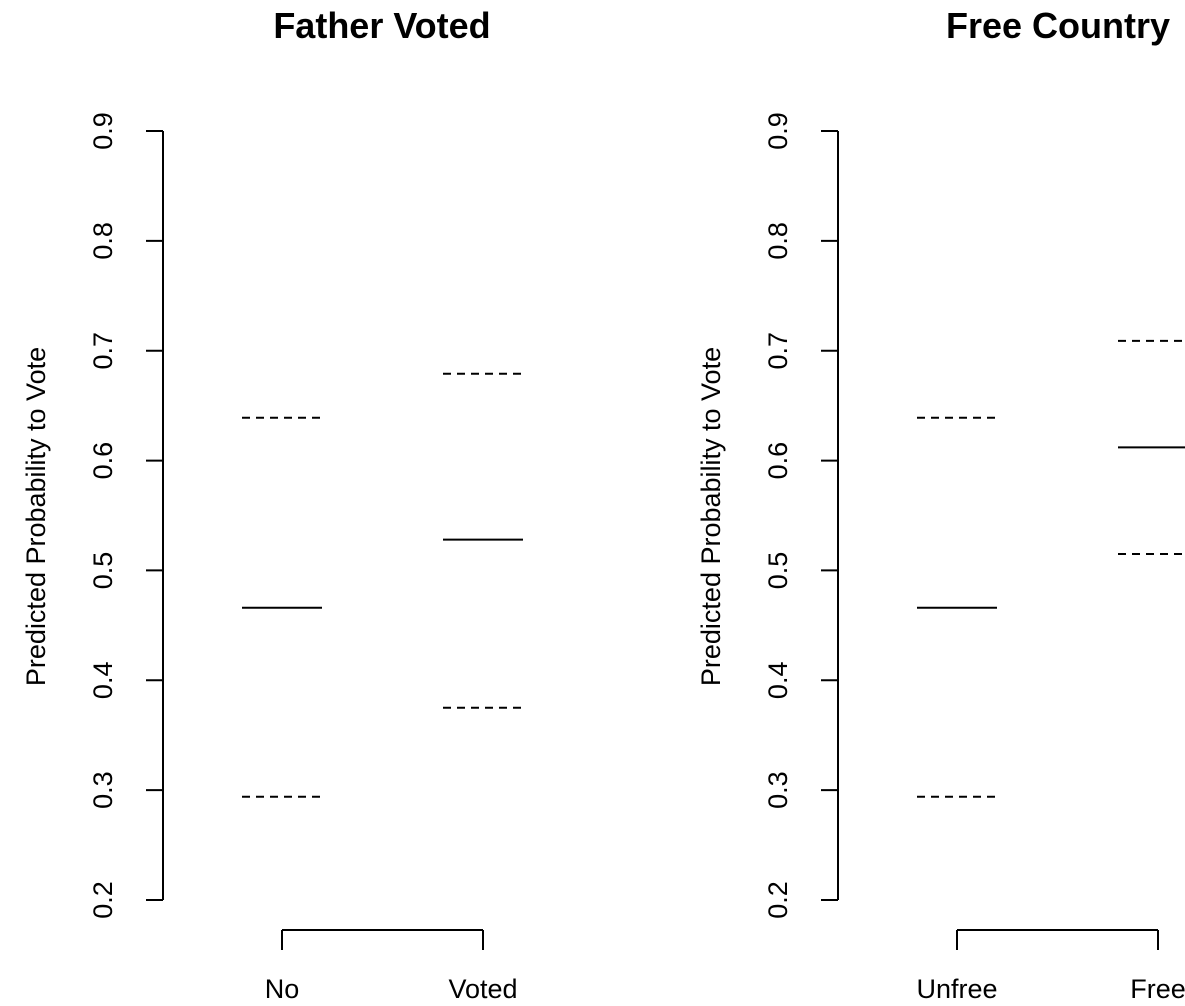 The image size is (1185, 1006). What do you see at coordinates (956, 989) in the screenshot?
I see `x-tick-label: Unfree` at bounding box center [956, 989].